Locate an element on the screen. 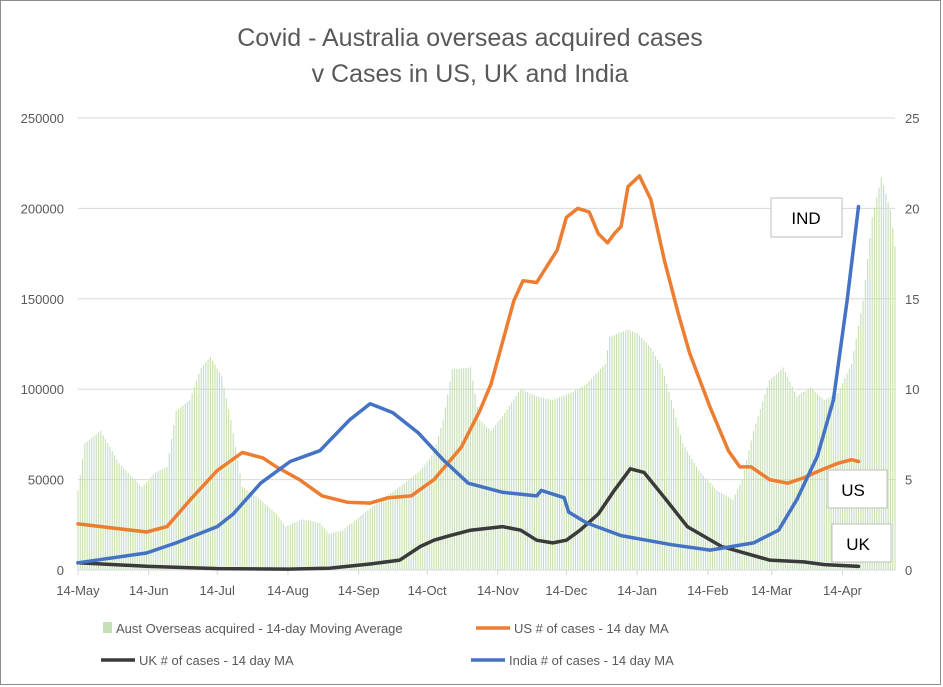 The image size is (943, 687). y-right-tick-label: 20 is located at coordinates (912, 208).